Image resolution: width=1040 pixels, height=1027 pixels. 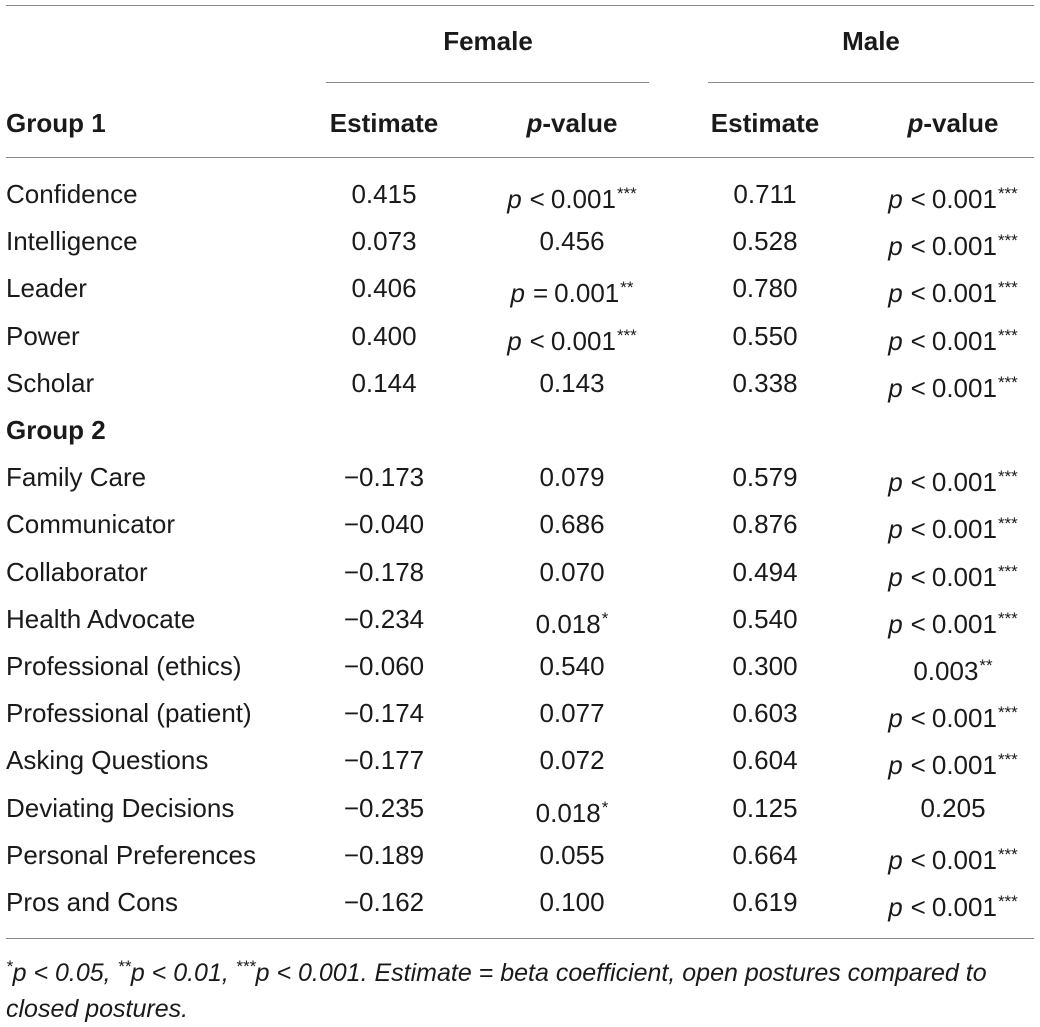 What do you see at coordinates (953, 671) in the screenshot?
I see `male-pvalue: 0.003**` at bounding box center [953, 671].